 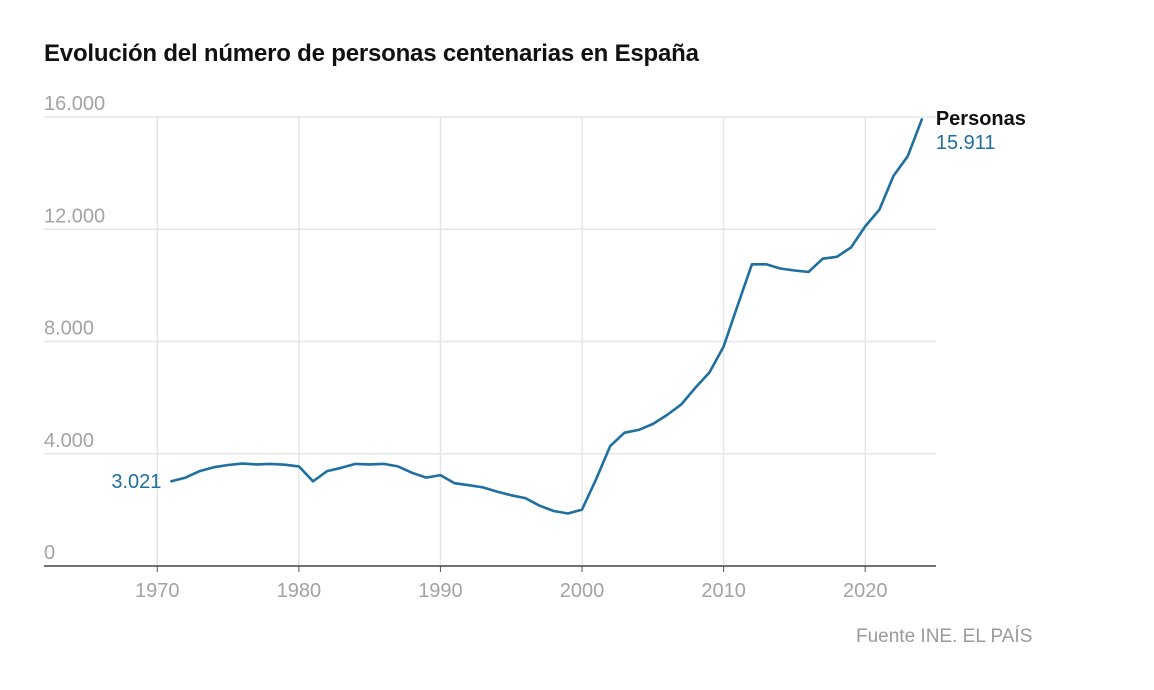 What do you see at coordinates (136, 482) in the screenshot?
I see `start-value-label: 3.021` at bounding box center [136, 482].